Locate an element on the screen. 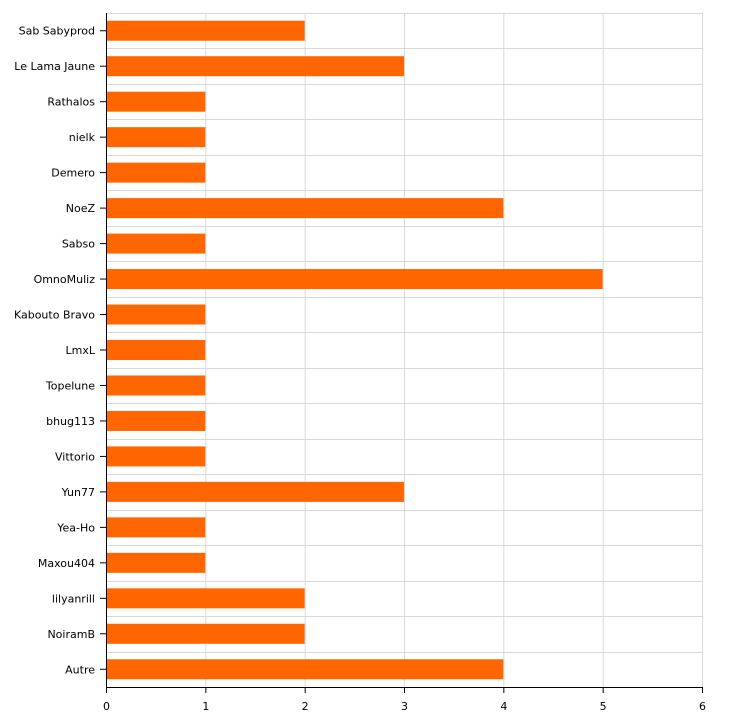  category-label: NoeZ is located at coordinates (81, 208).